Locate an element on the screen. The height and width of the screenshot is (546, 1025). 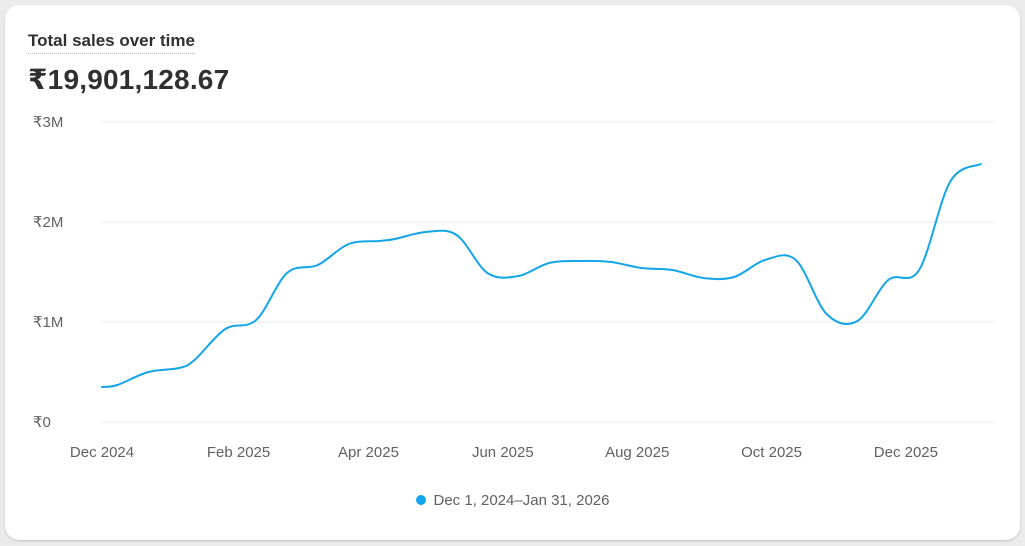
x-tick-label: Oct 2025 is located at coordinates (771, 452).